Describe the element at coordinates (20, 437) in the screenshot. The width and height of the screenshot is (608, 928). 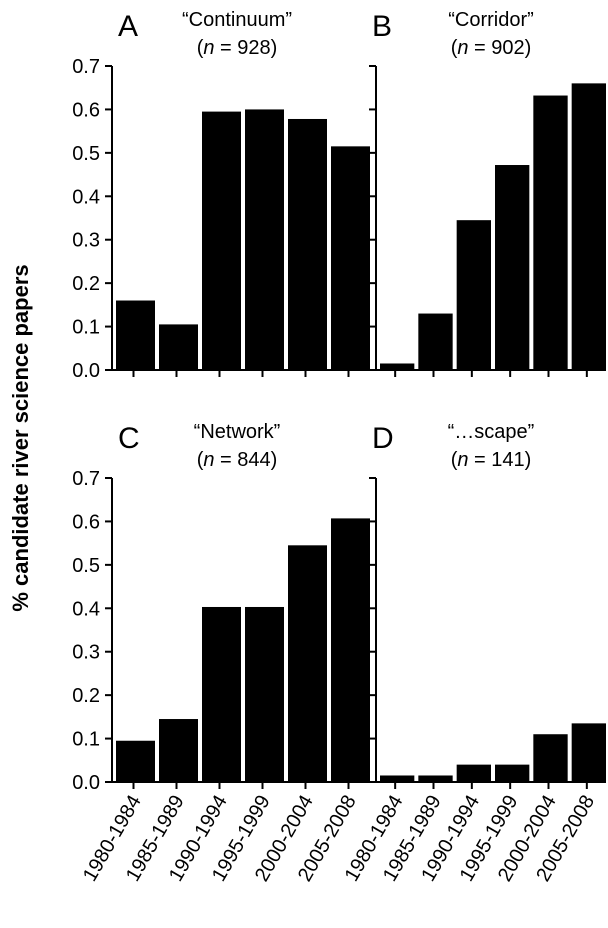
I see `y-axis-label: % candidate river science papers` at that location.